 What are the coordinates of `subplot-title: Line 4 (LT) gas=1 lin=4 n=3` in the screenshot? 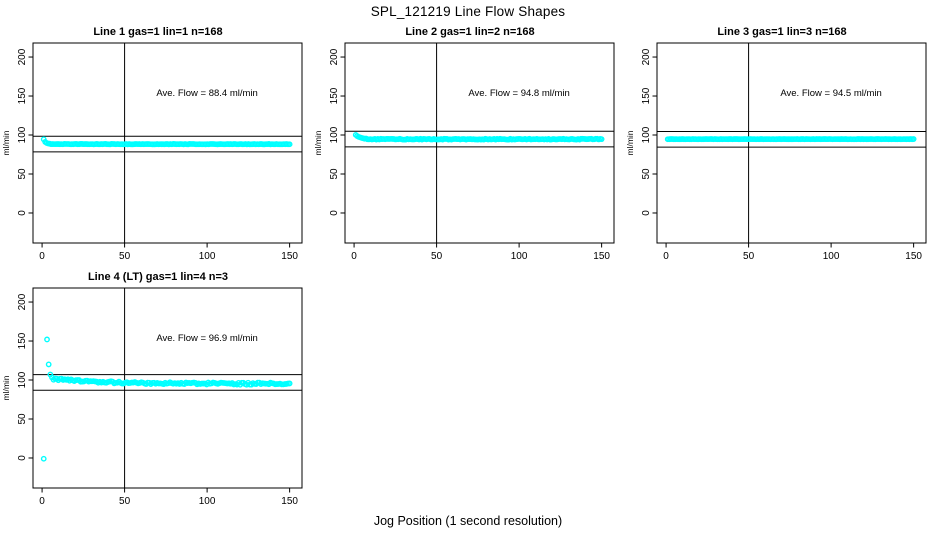 It's located at (158, 277).